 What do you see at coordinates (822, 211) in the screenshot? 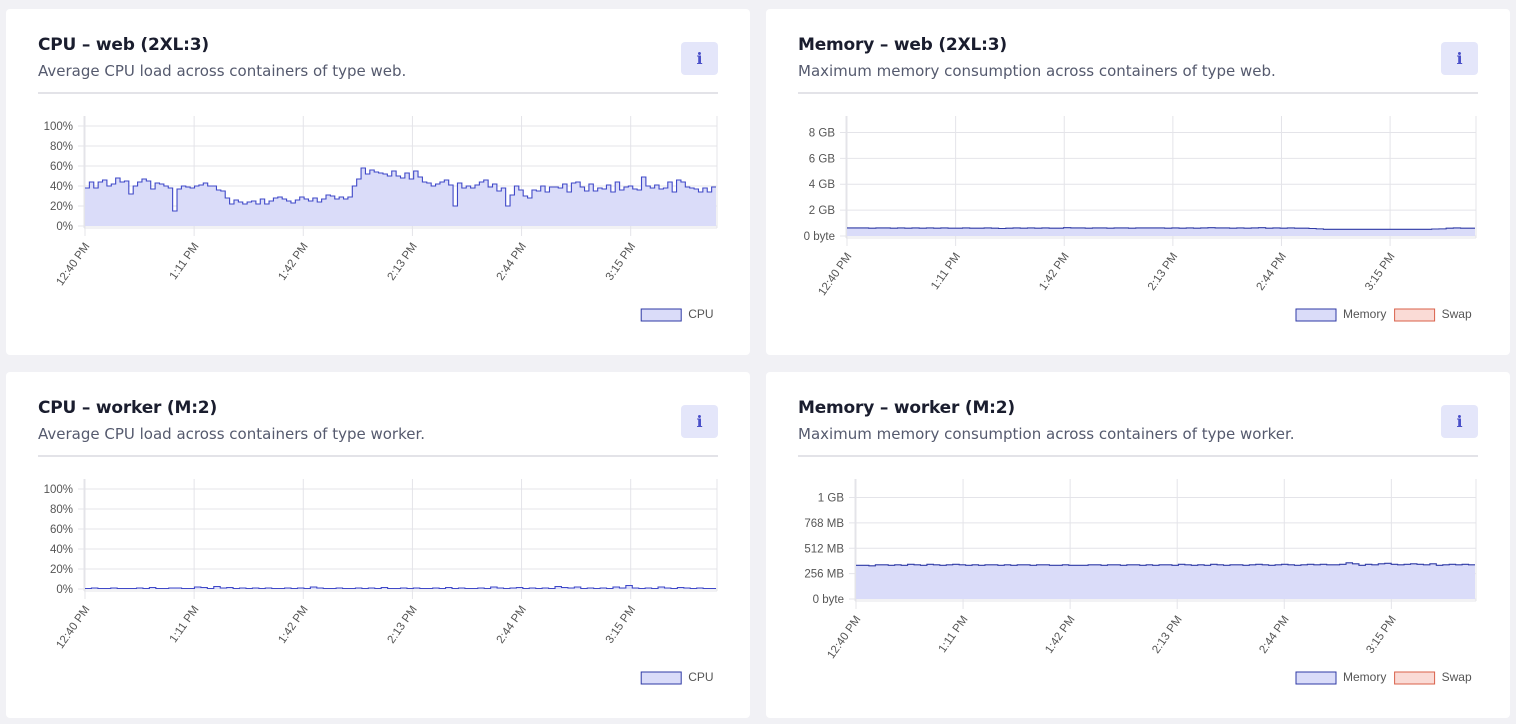
I see `y-tick-label: 2 GB` at bounding box center [822, 211].